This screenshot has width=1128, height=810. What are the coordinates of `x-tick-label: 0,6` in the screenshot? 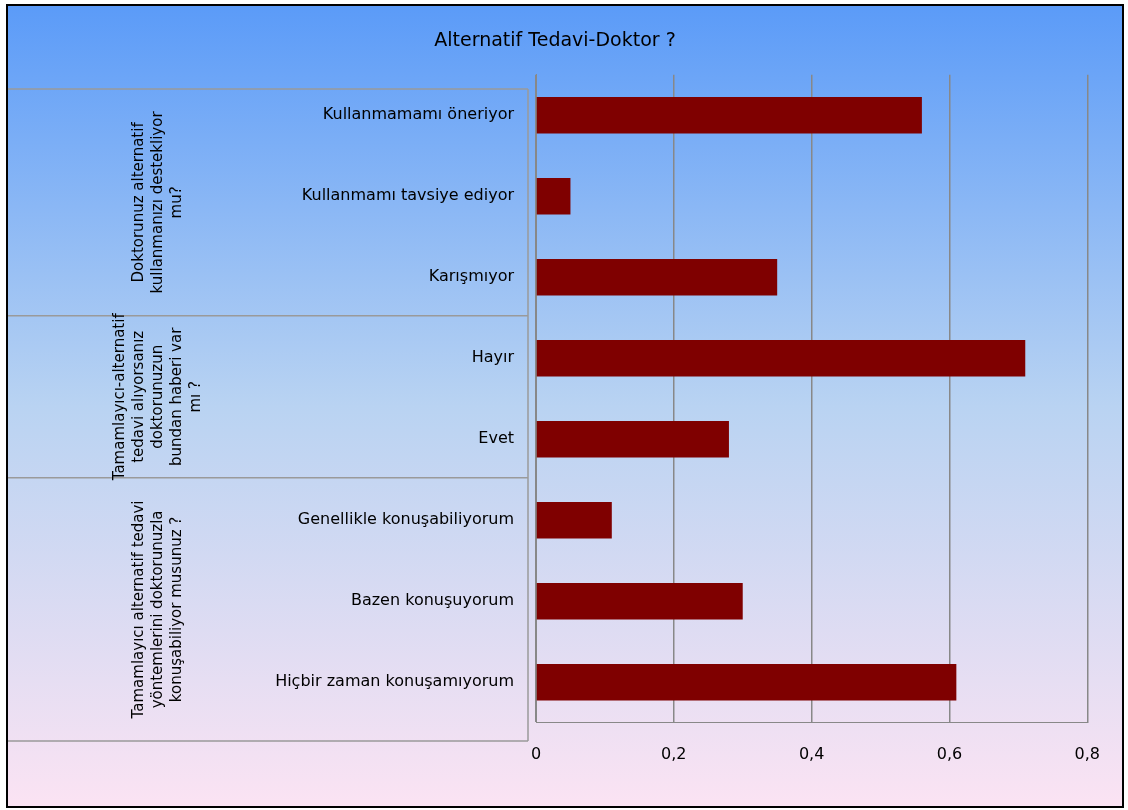 It's located at (949, 753).